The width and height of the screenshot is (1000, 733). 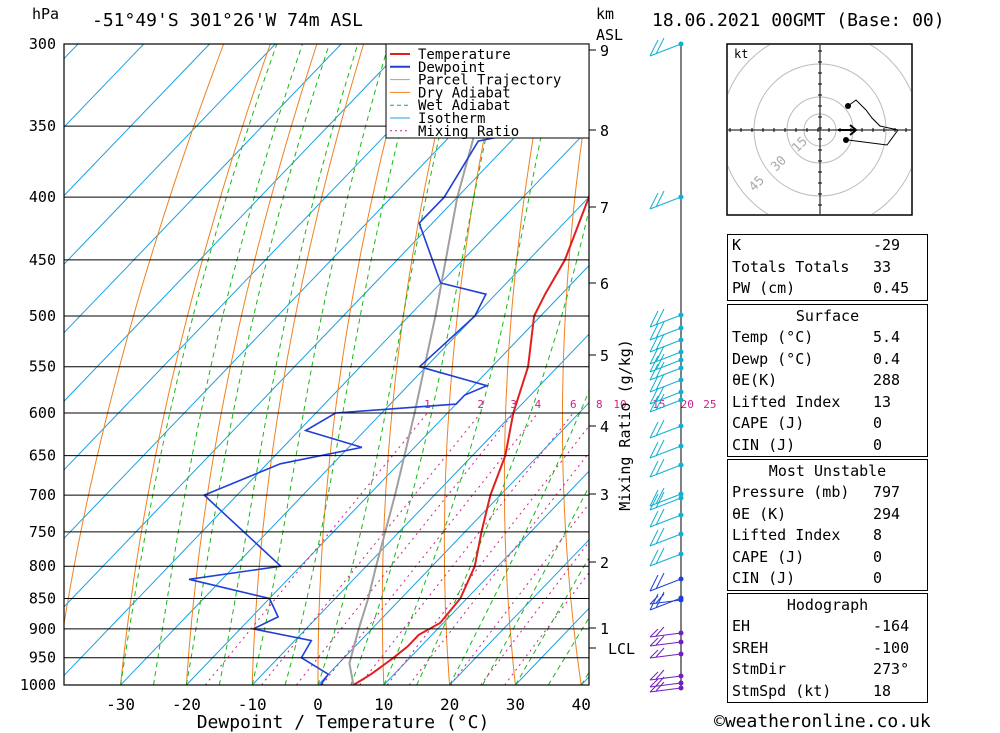 What do you see at coordinates (827, 403) in the screenshot?
I see `surface-row: Lifted Index 13` at bounding box center [827, 403].